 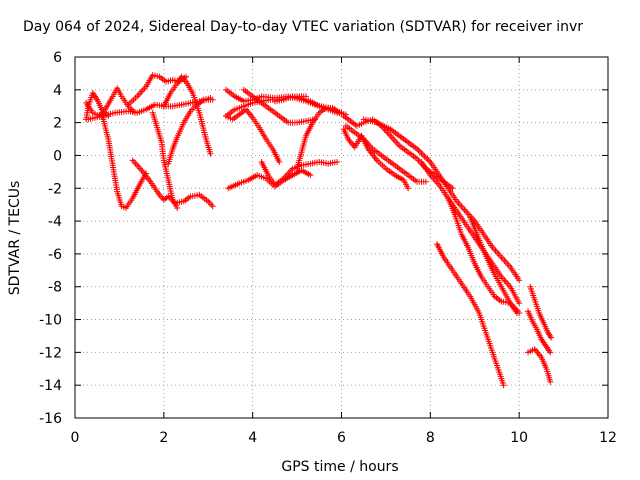 What do you see at coordinates (15, 238) in the screenshot?
I see `y-axis-title: SDTVAR / TECUs` at bounding box center [15, 238].